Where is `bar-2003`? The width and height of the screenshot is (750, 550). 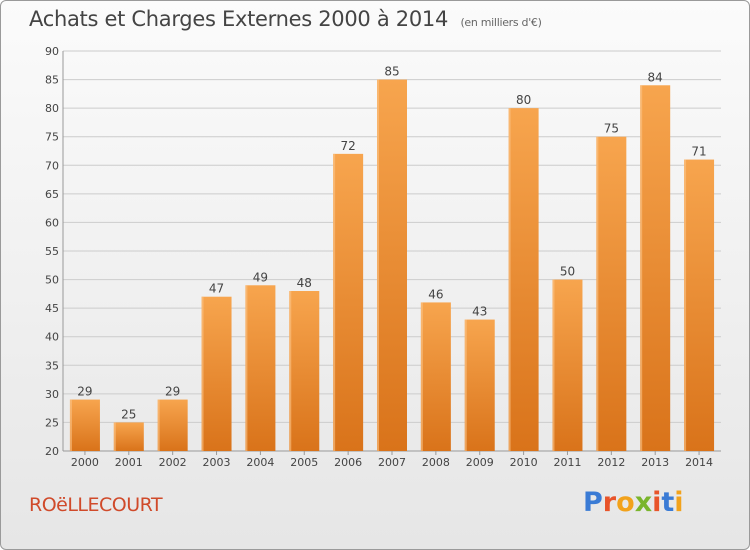
bar-2003 is located at coordinates (216, 373).